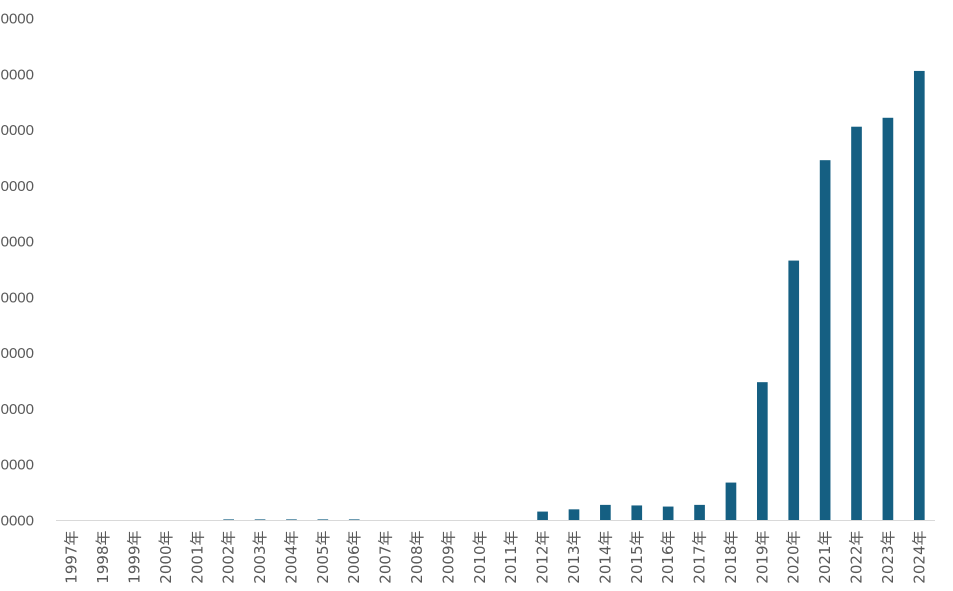  What do you see at coordinates (17, 270) in the screenshot?
I see `y-axis-ticks: 0000 0000 0000 0000 0000 0000 0000 0000 0000 0000` at bounding box center [17, 270].